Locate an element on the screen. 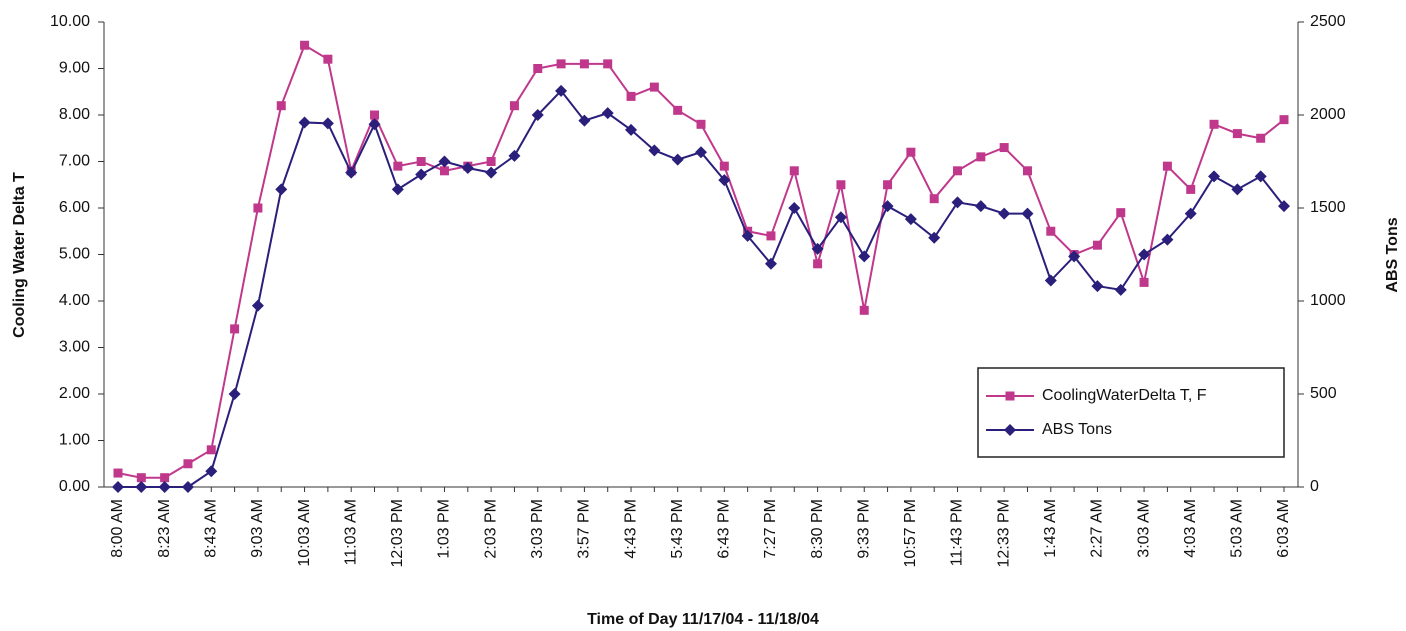 The image size is (1406, 631). y-tick-label: 10.00 is located at coordinates (70, 21).